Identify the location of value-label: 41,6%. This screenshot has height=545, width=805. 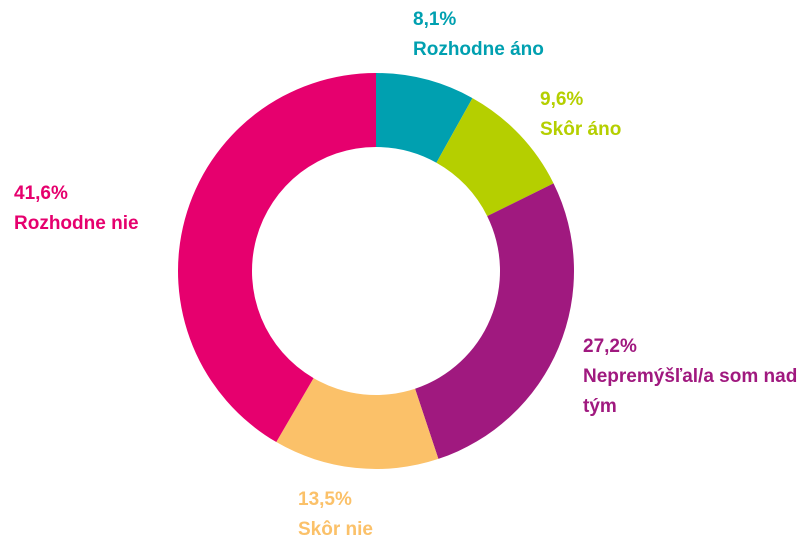
(41, 193).